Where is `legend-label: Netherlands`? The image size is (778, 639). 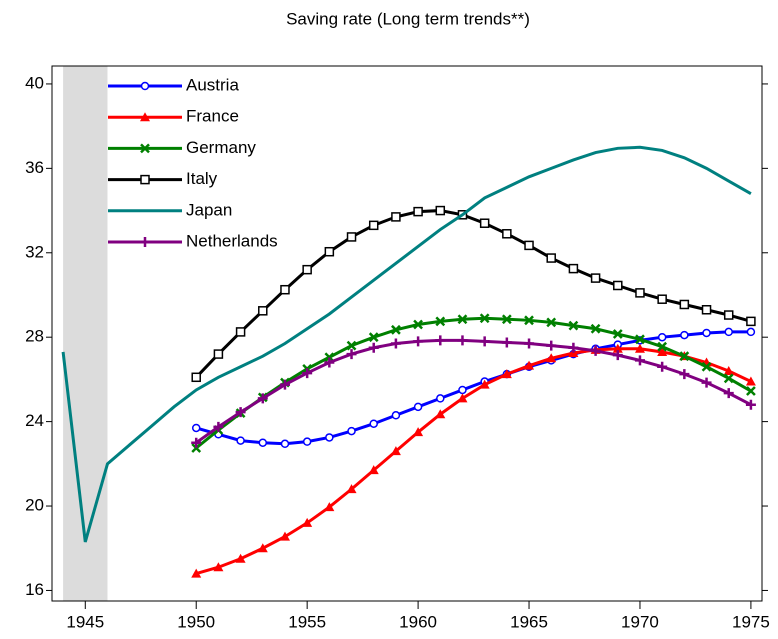 legend-label: Netherlands is located at coordinates (232, 240).